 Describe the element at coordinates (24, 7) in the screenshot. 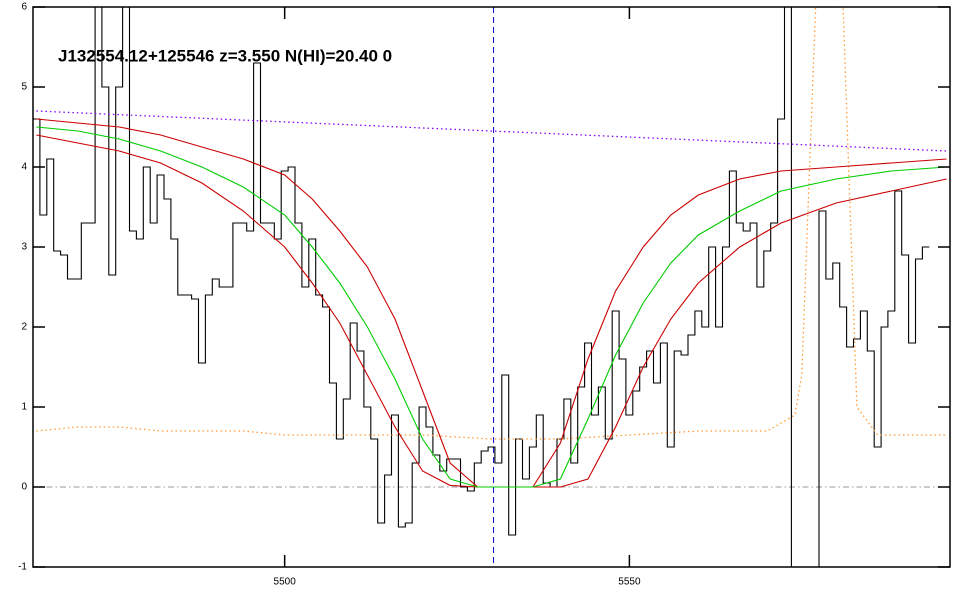

I see `y-tick-label: 6` at that location.